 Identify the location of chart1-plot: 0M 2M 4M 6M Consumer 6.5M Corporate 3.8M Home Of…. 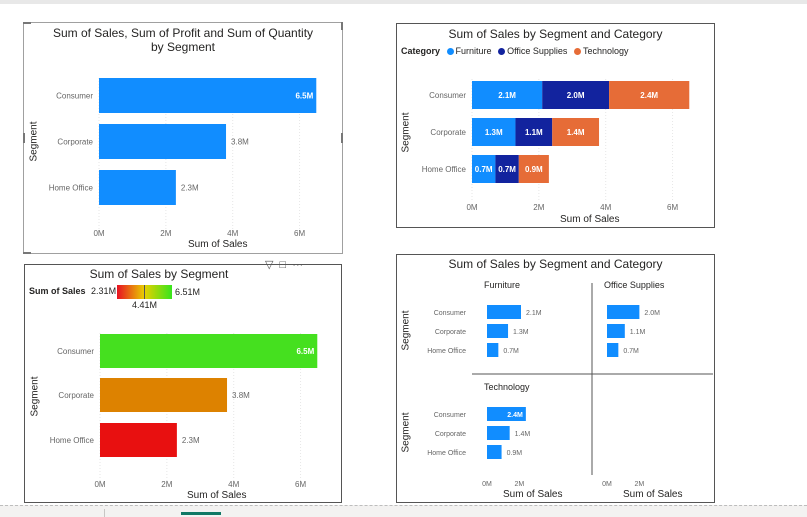
(183, 158).